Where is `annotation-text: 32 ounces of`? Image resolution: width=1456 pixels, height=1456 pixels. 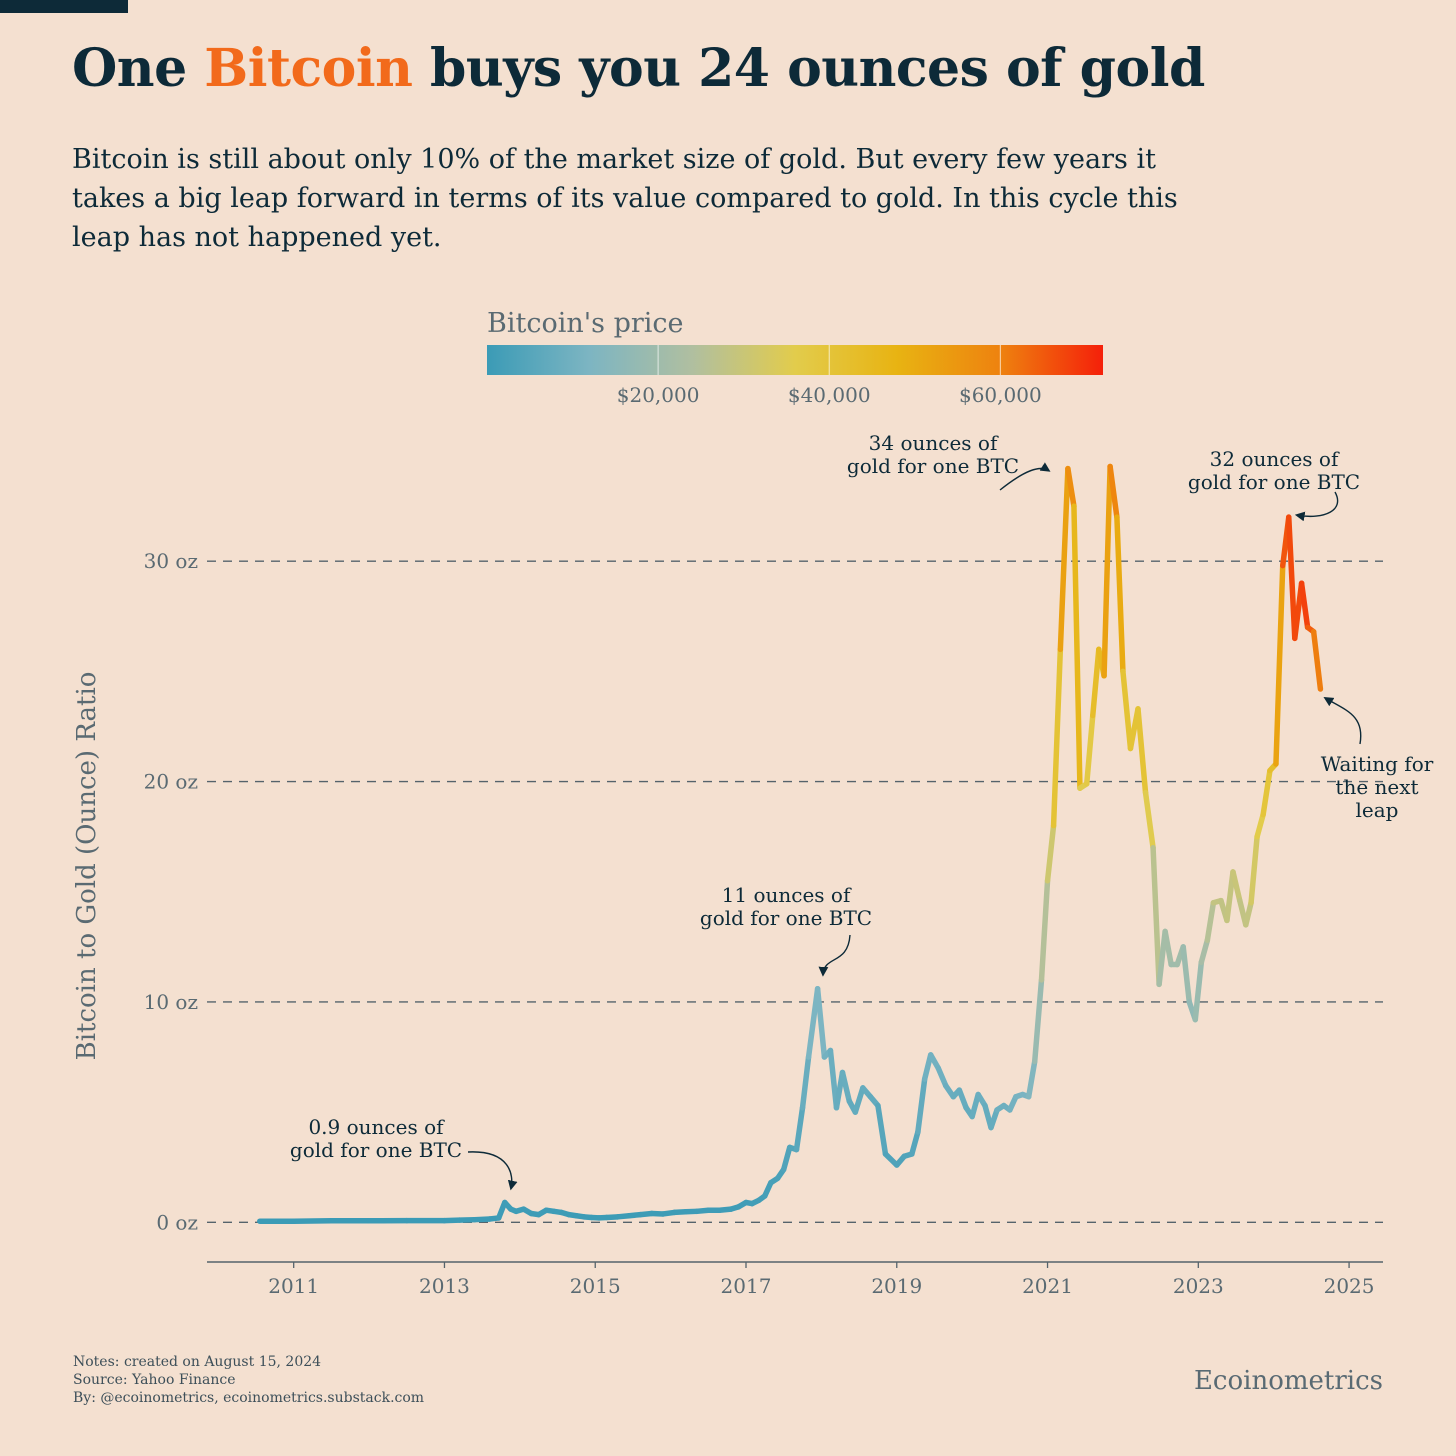
annotation-text: 32 ounces of is located at coordinates (1275, 459).